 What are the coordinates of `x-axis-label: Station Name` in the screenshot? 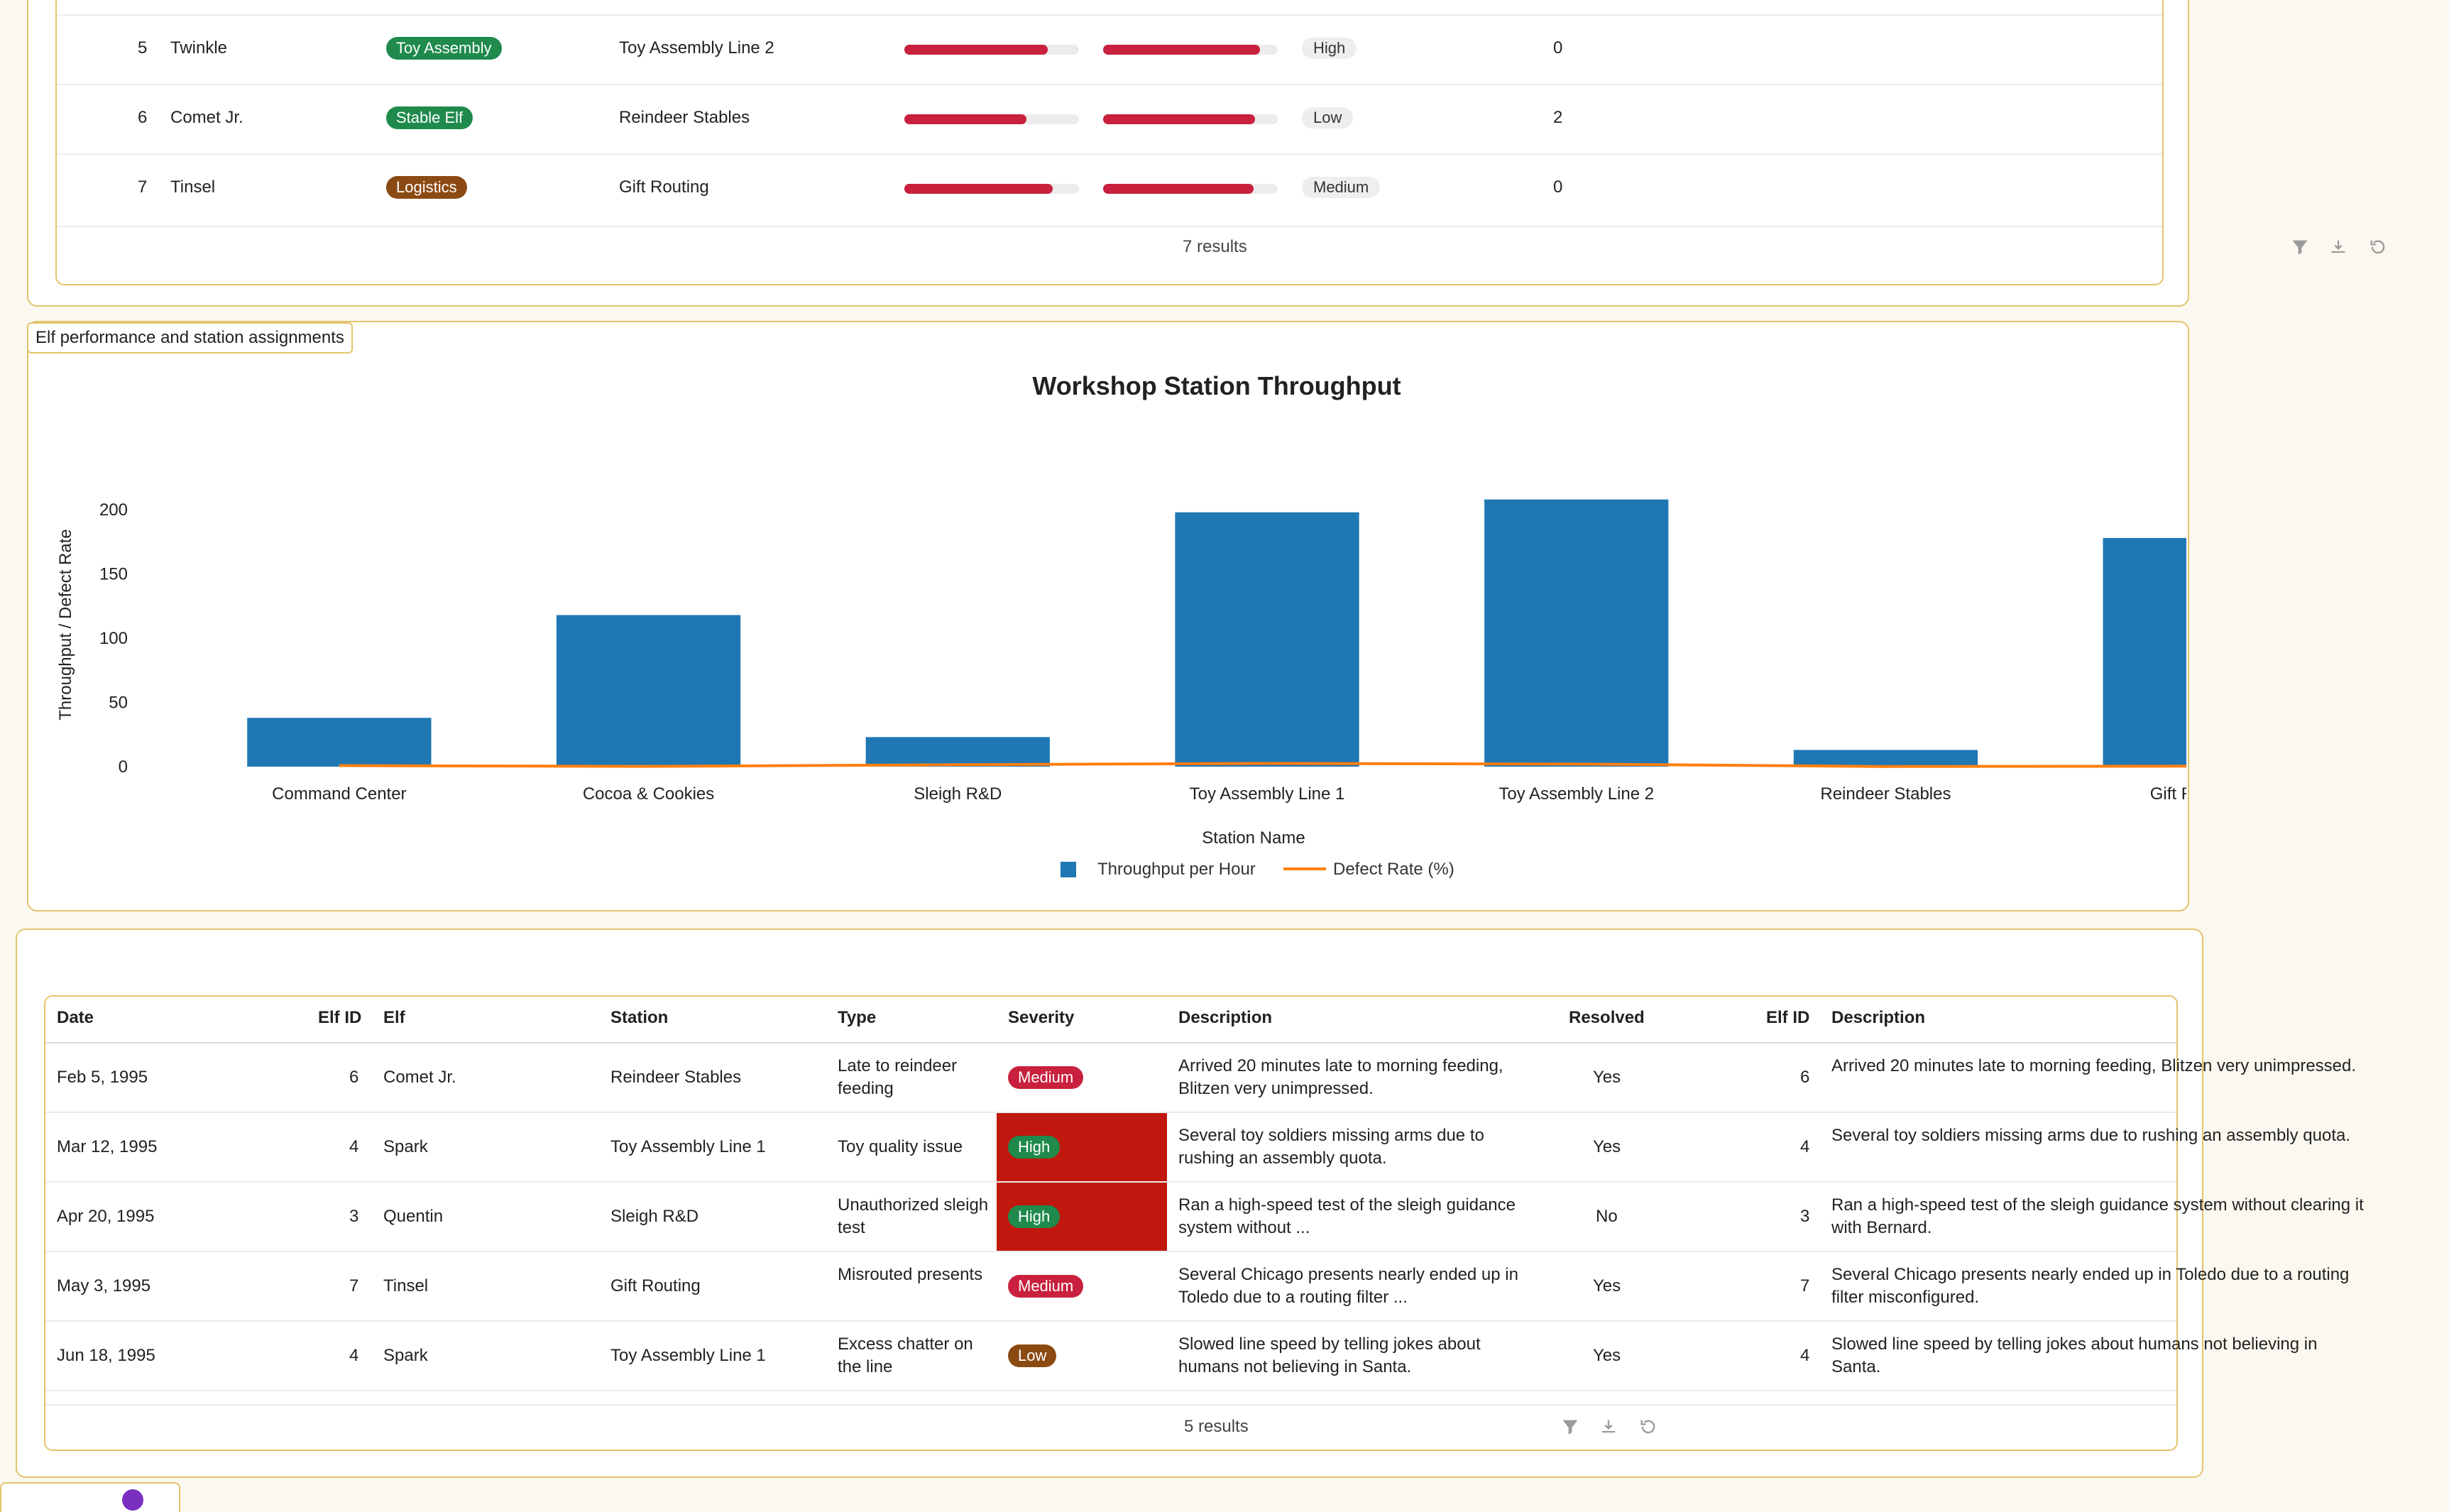 It's located at (1253, 838).